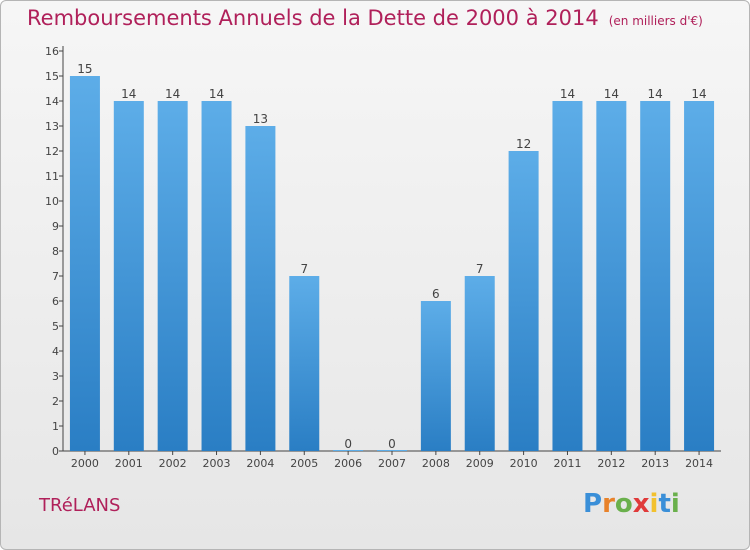 The width and height of the screenshot is (750, 550). What do you see at coordinates (641, 504) in the screenshot?
I see `logo-letter: x` at bounding box center [641, 504].